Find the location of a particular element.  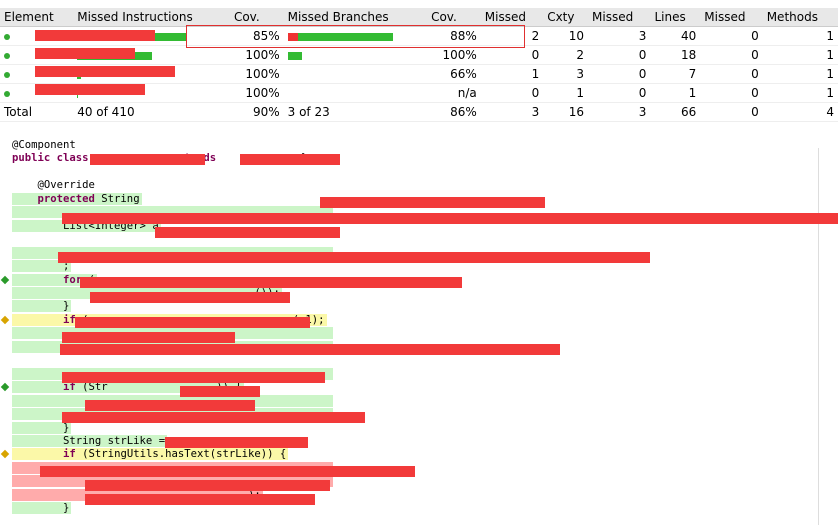

code-line: @Override is located at coordinates (172, 185).